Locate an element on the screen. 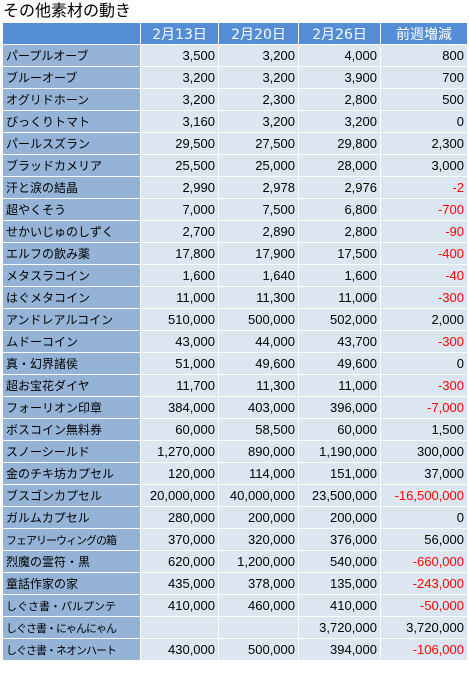 The width and height of the screenshot is (469, 692). price-cell: 11,000 is located at coordinates (339, 297).